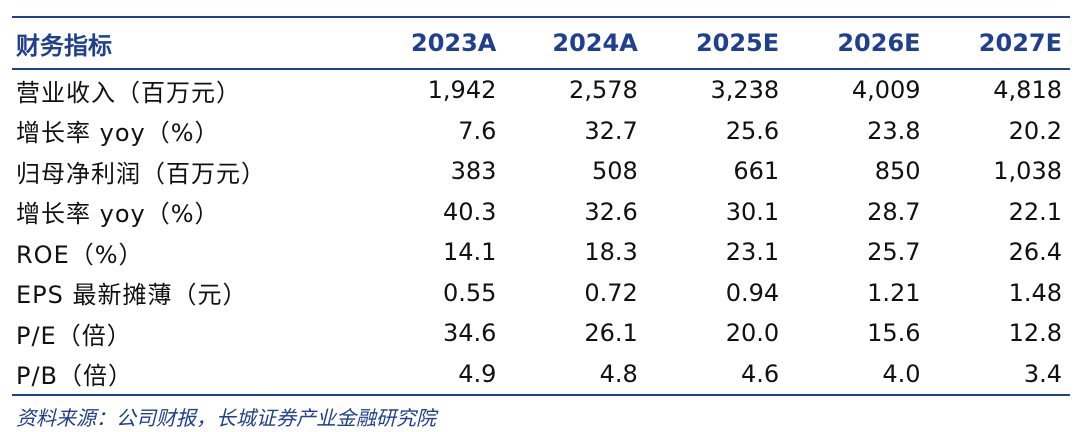  What do you see at coordinates (1035, 252) in the screenshot?
I see `cell-value: 26.4` at bounding box center [1035, 252].